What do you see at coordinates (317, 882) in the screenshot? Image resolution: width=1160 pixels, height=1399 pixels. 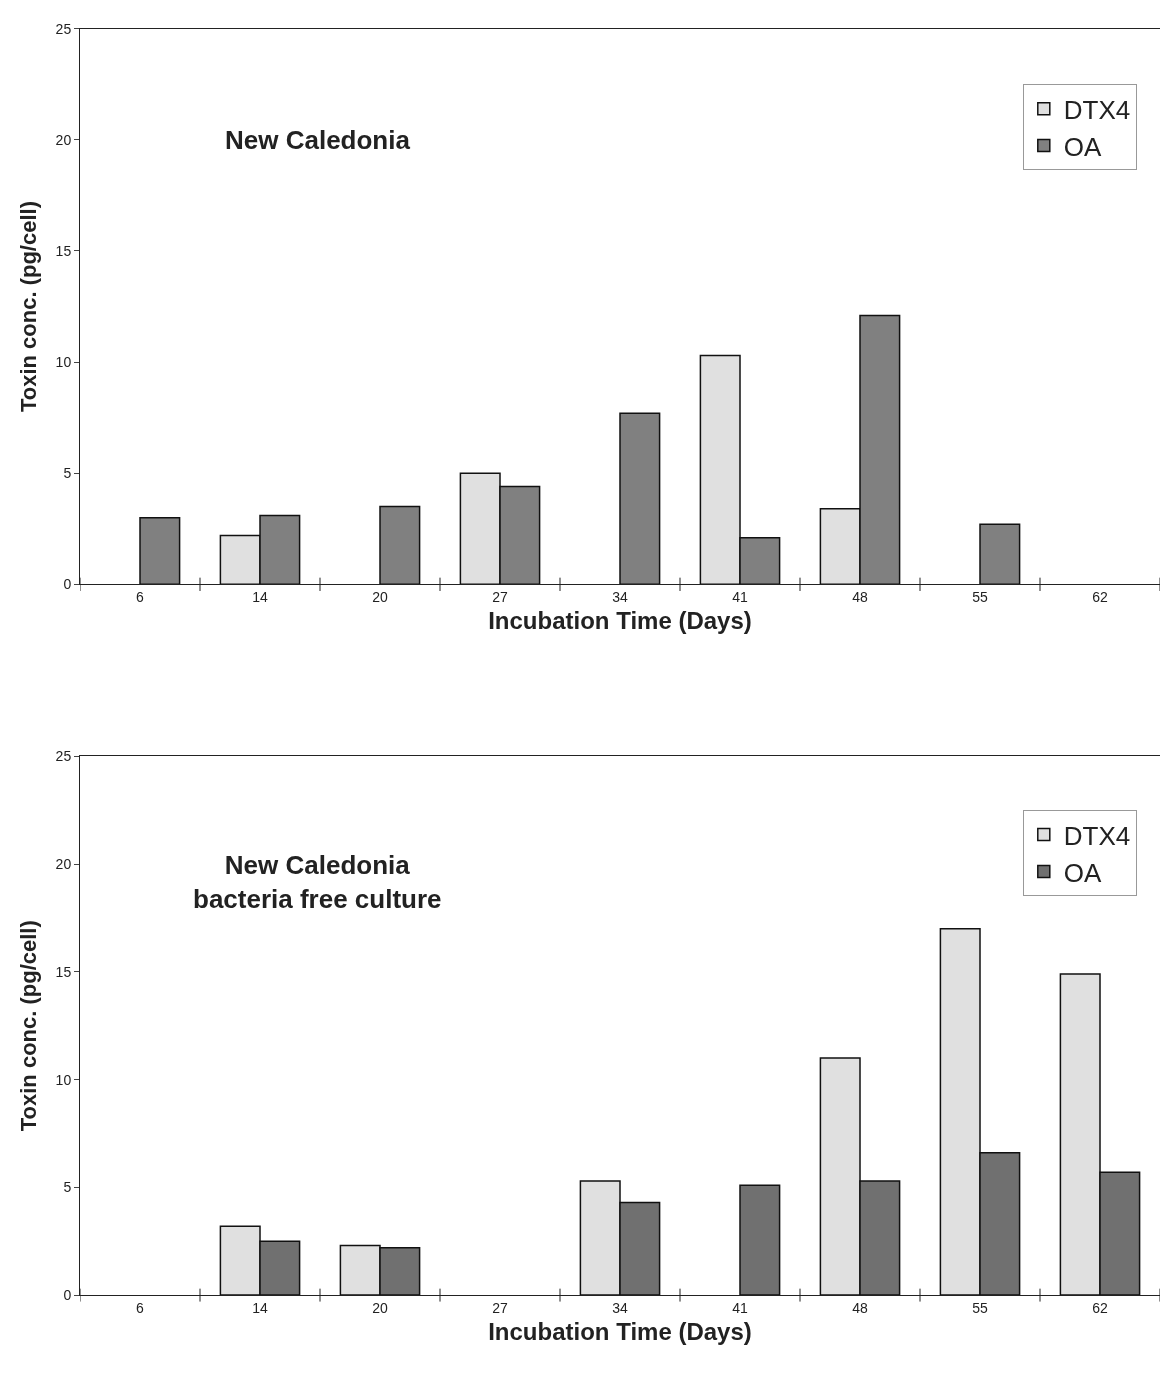 I see `text: New Caledonia bacteria free culture` at bounding box center [317, 882].